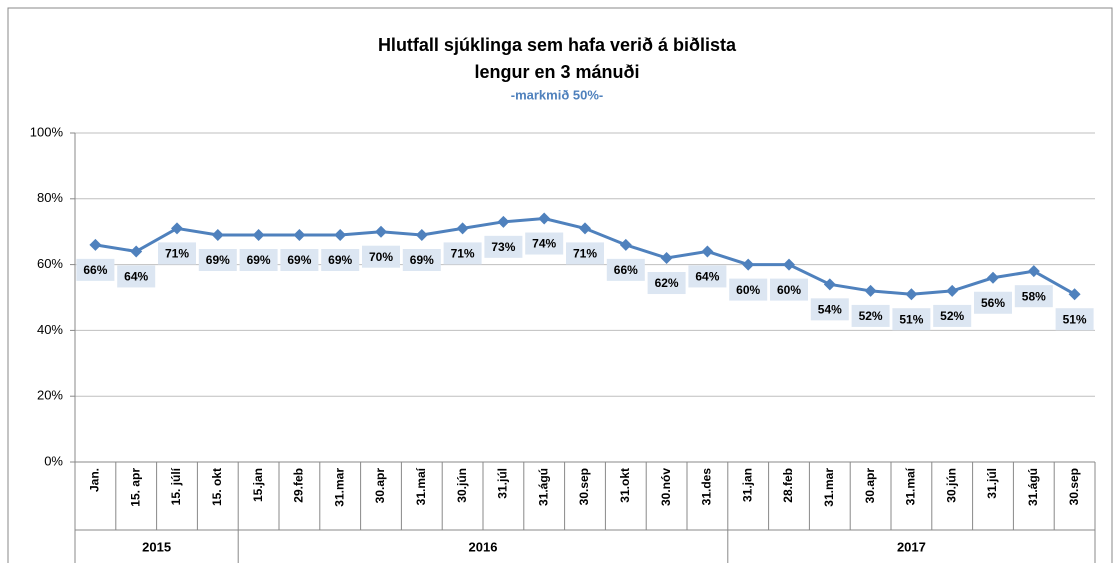  Describe the element at coordinates (557, 94) in the screenshot. I see `chart-subtitle: -markmið 50%-` at that location.